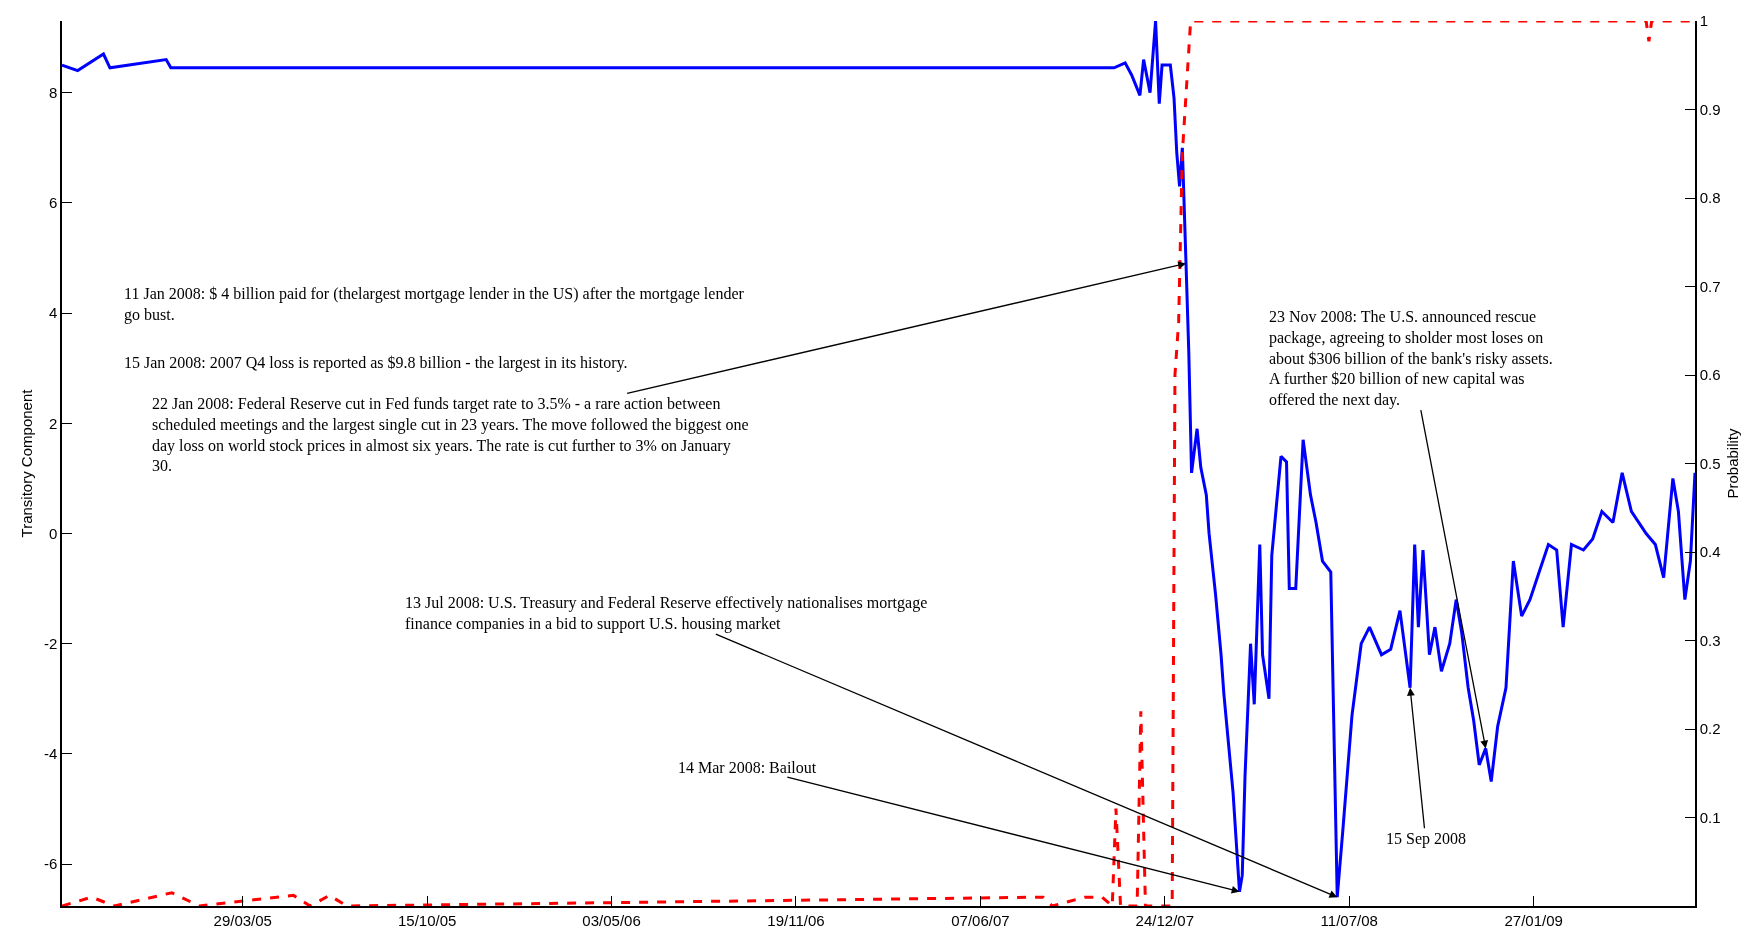  What do you see at coordinates (50, 643) in the screenshot?
I see `y-tick-label: -2` at bounding box center [50, 643].